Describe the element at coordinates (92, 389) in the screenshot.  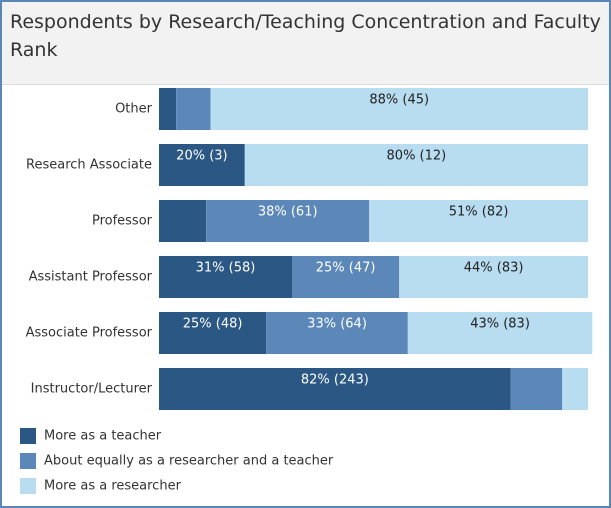
I see `y-tick-label: Instructor/Lecturer` at that location.